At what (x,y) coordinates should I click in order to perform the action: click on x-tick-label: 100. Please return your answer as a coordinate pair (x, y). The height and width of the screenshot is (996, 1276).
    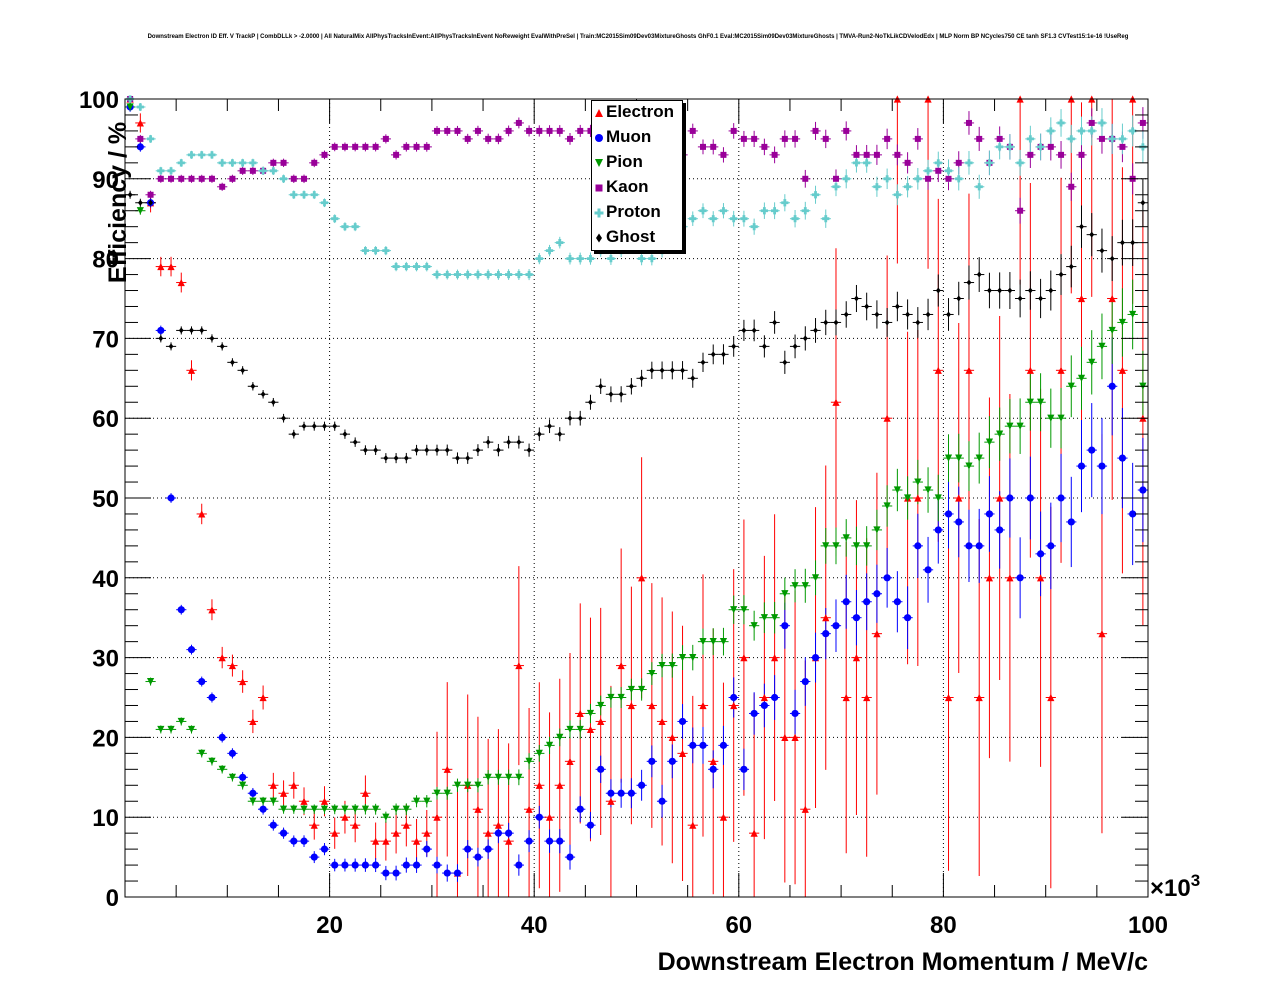
    Looking at the image, I should click on (1148, 925).